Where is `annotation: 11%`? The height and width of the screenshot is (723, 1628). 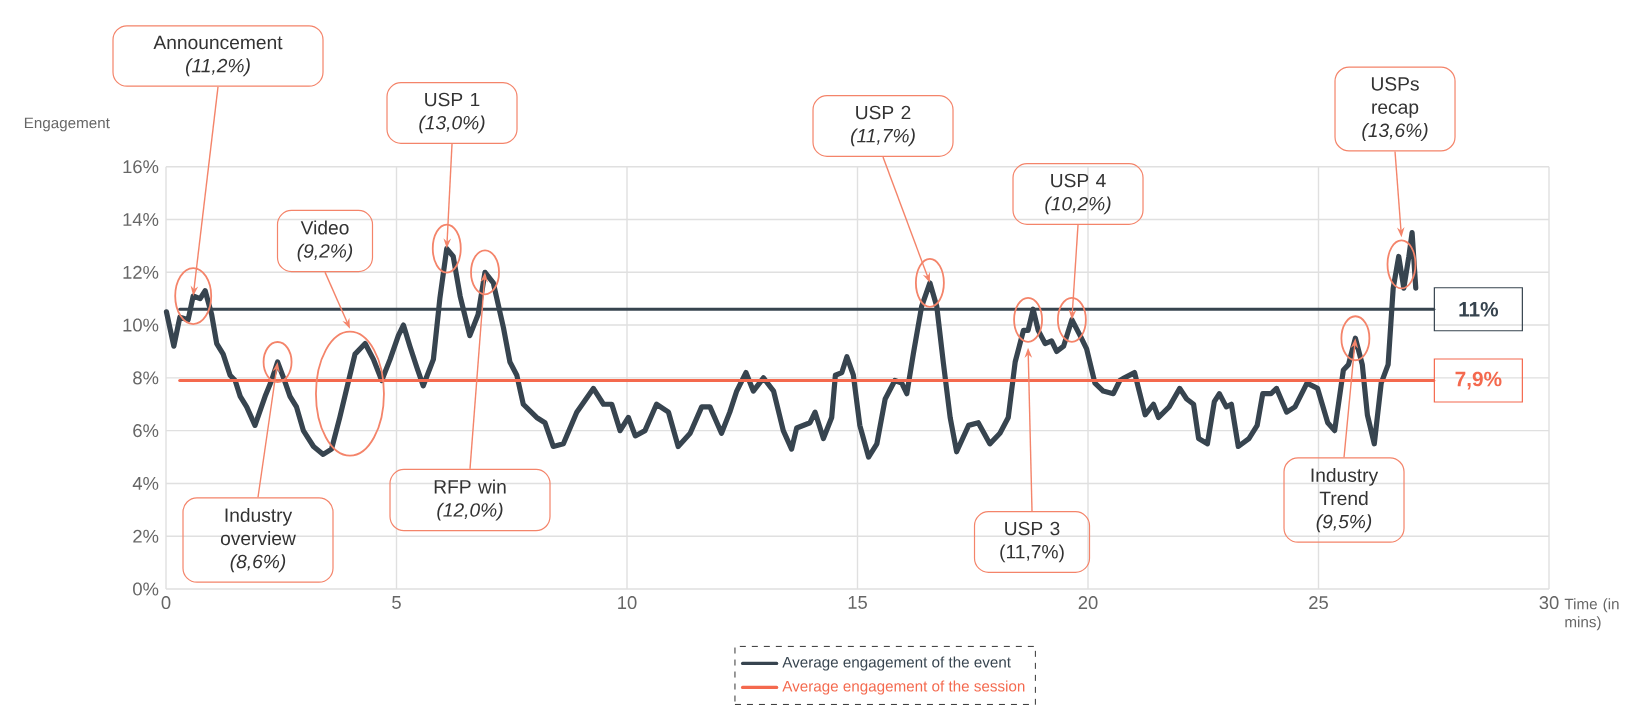
annotation: 11% is located at coordinates (1479, 309).